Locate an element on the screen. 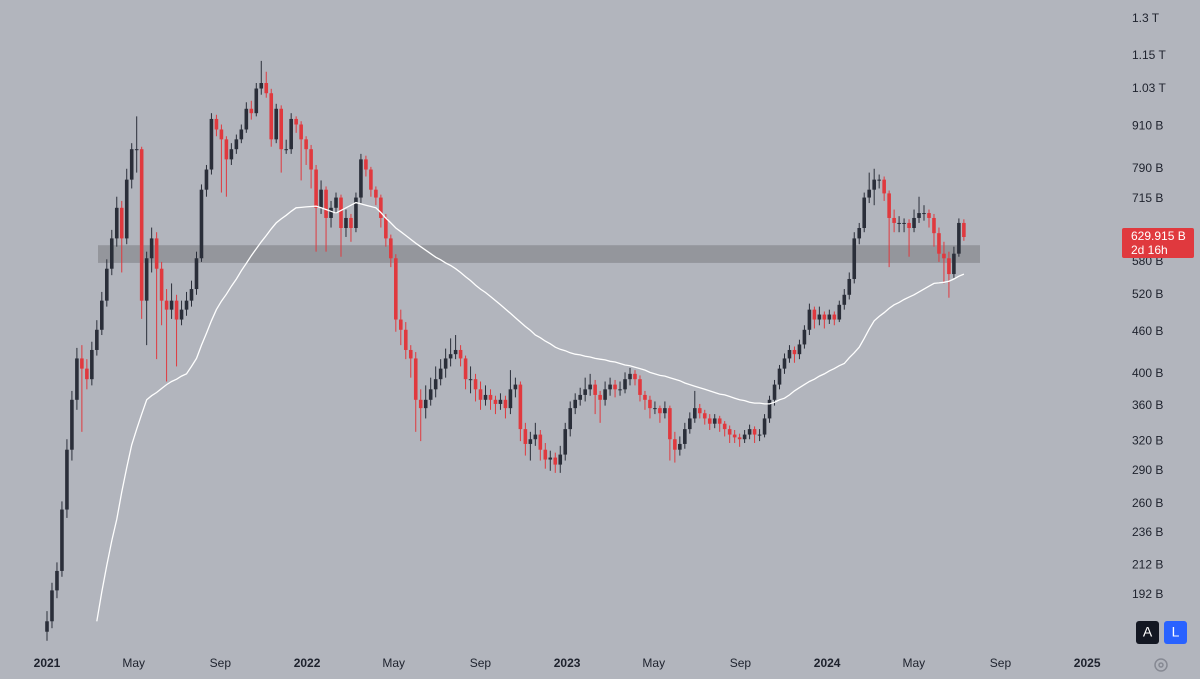 The height and width of the screenshot is (679, 1200). gear-inner is located at coordinates (1161, 665).